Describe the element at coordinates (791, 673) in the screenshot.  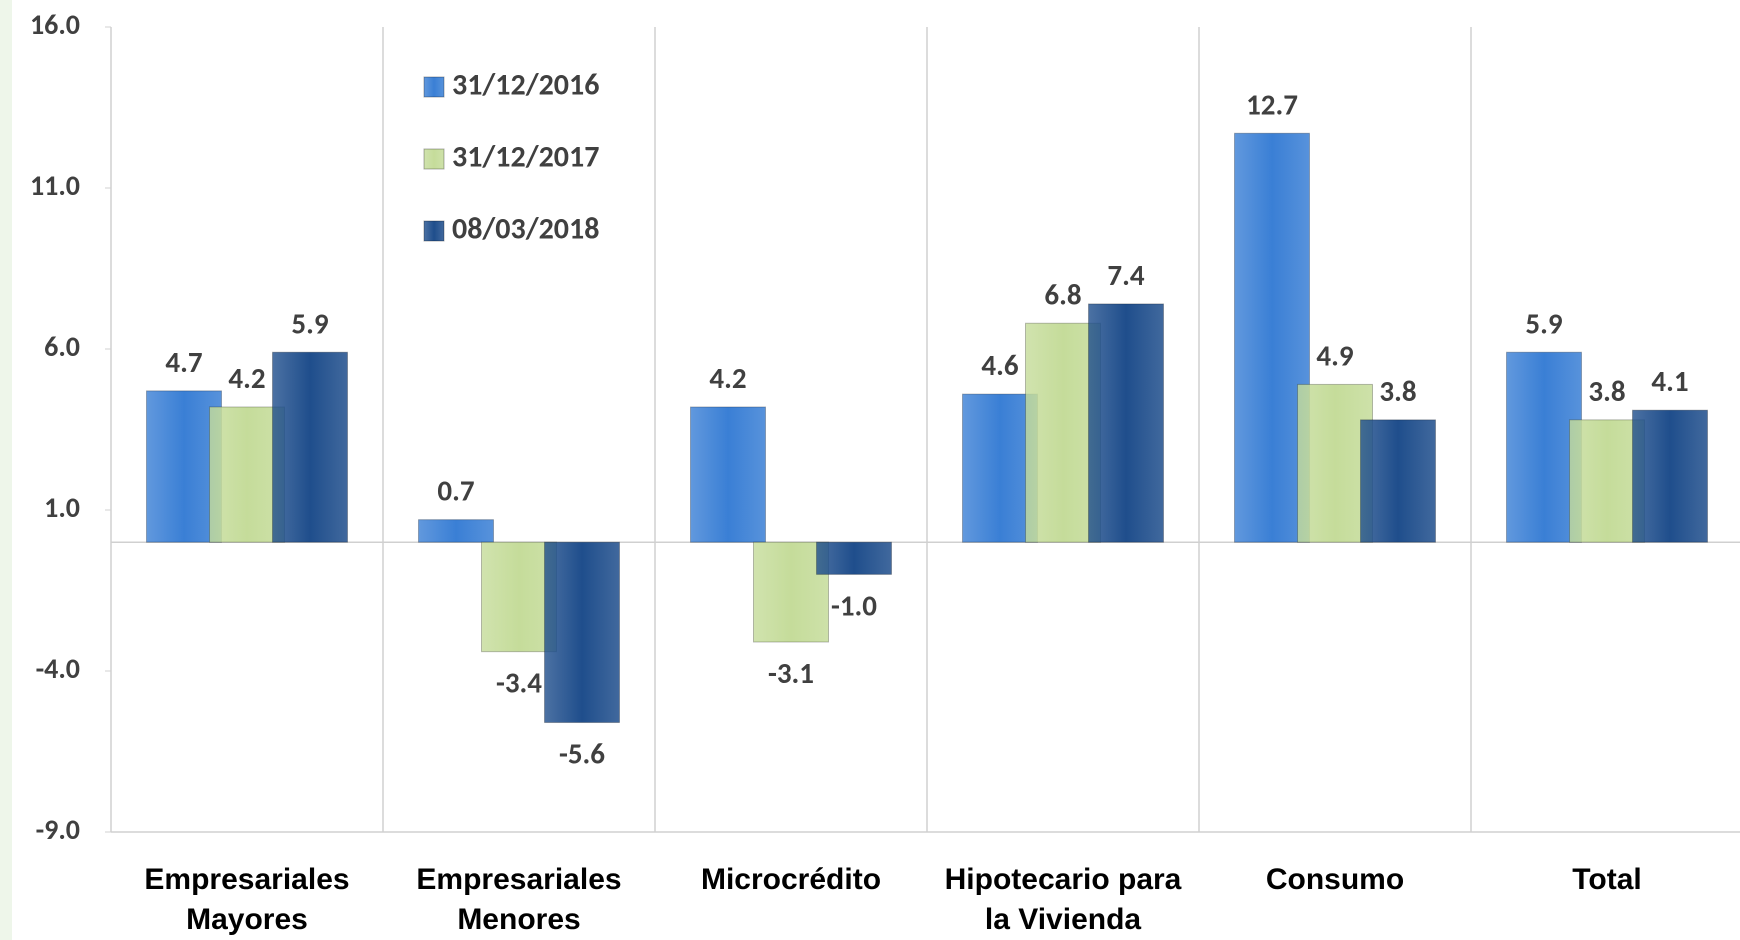
I see `value-label: -3.1` at that location.